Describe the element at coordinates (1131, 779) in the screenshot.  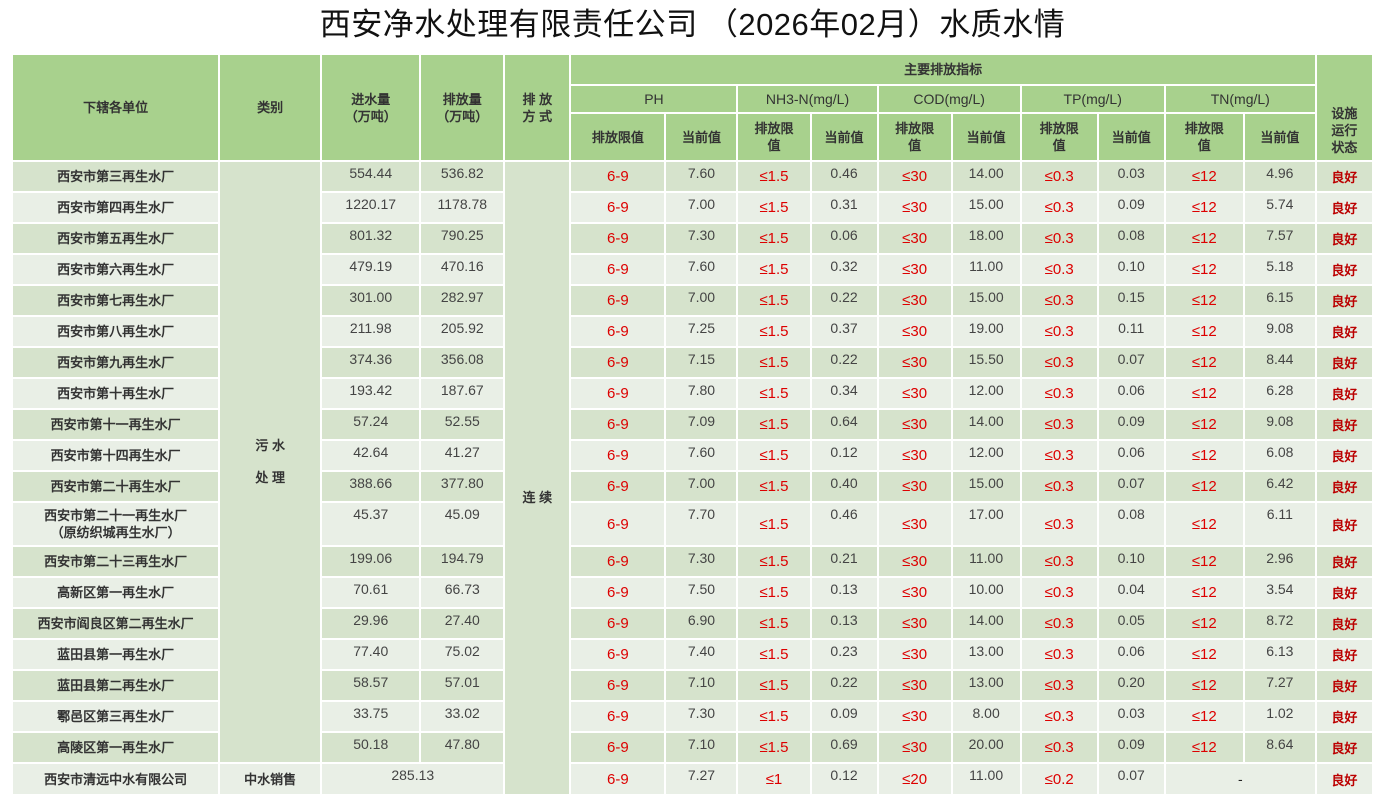
I see `tp-current: 0.07` at that location.